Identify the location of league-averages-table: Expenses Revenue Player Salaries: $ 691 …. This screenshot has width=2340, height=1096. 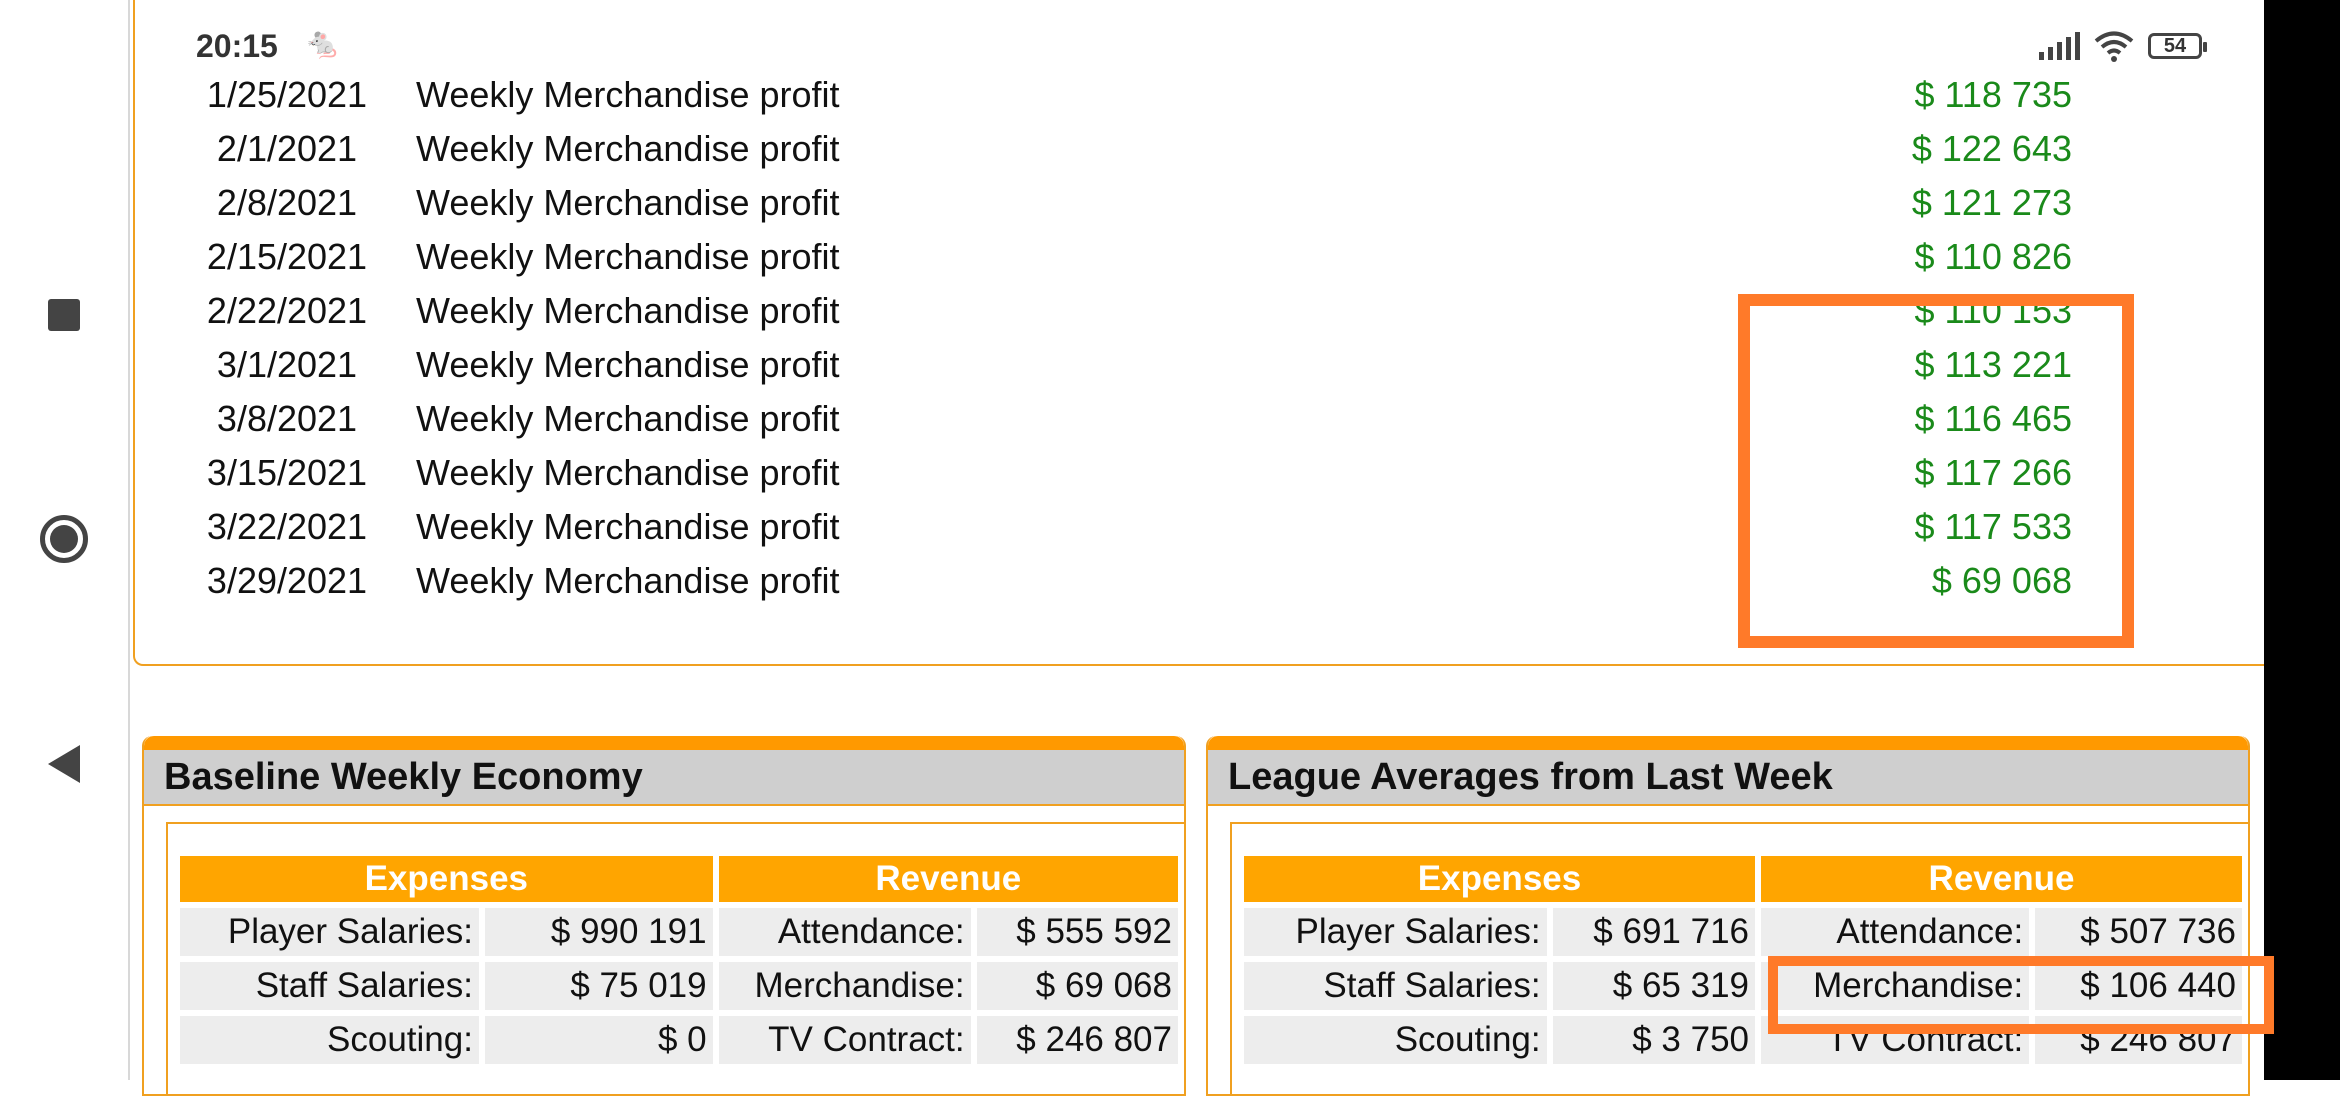
(1743, 960).